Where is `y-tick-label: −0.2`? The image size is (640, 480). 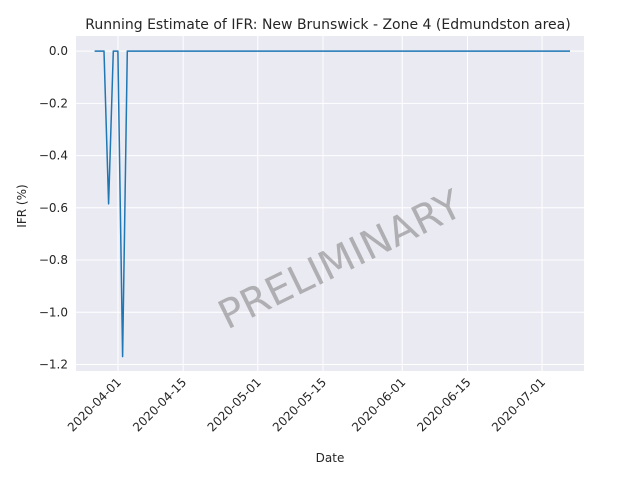 y-tick-label: −0.2 is located at coordinates (53, 103).